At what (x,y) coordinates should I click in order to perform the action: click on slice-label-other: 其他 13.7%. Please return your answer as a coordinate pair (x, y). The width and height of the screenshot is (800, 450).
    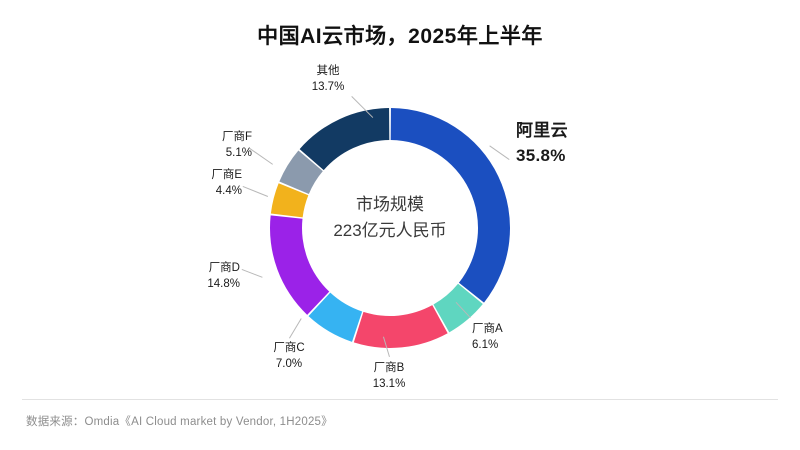
    Looking at the image, I should click on (328, 79).